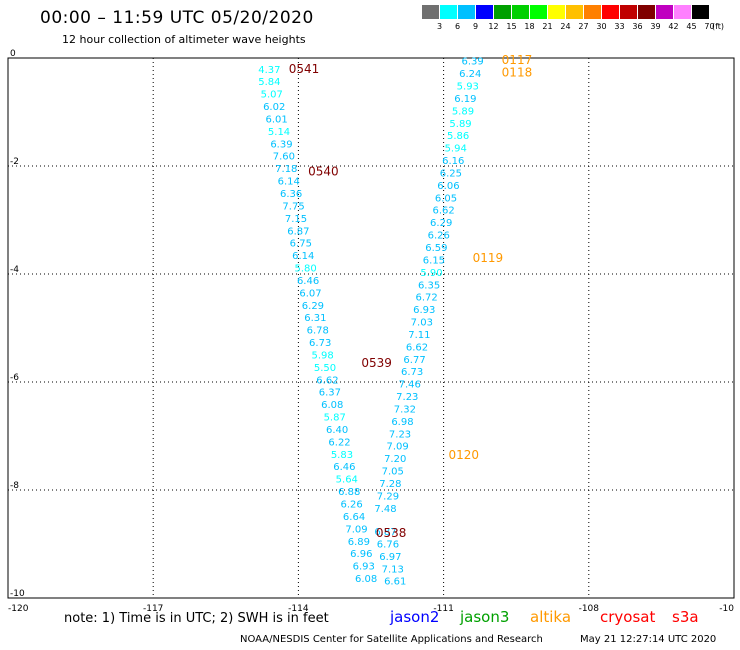  What do you see at coordinates (279, 132) in the screenshot?
I see `swh-point: 5.14` at bounding box center [279, 132].